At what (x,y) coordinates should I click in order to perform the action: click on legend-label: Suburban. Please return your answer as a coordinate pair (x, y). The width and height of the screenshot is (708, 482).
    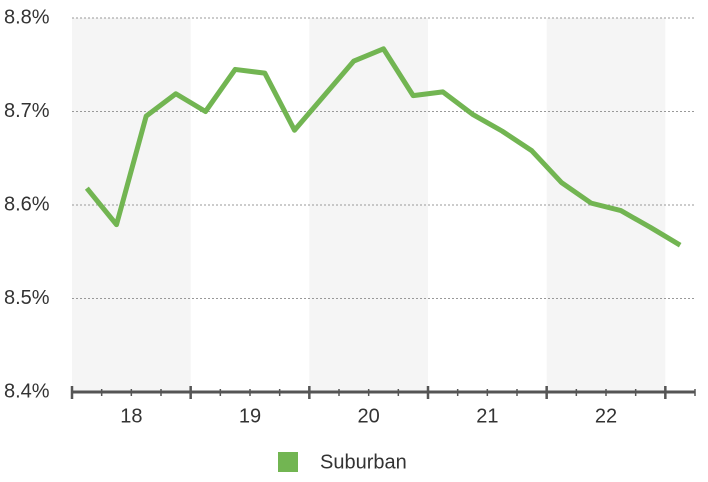
    Looking at the image, I should click on (363, 462).